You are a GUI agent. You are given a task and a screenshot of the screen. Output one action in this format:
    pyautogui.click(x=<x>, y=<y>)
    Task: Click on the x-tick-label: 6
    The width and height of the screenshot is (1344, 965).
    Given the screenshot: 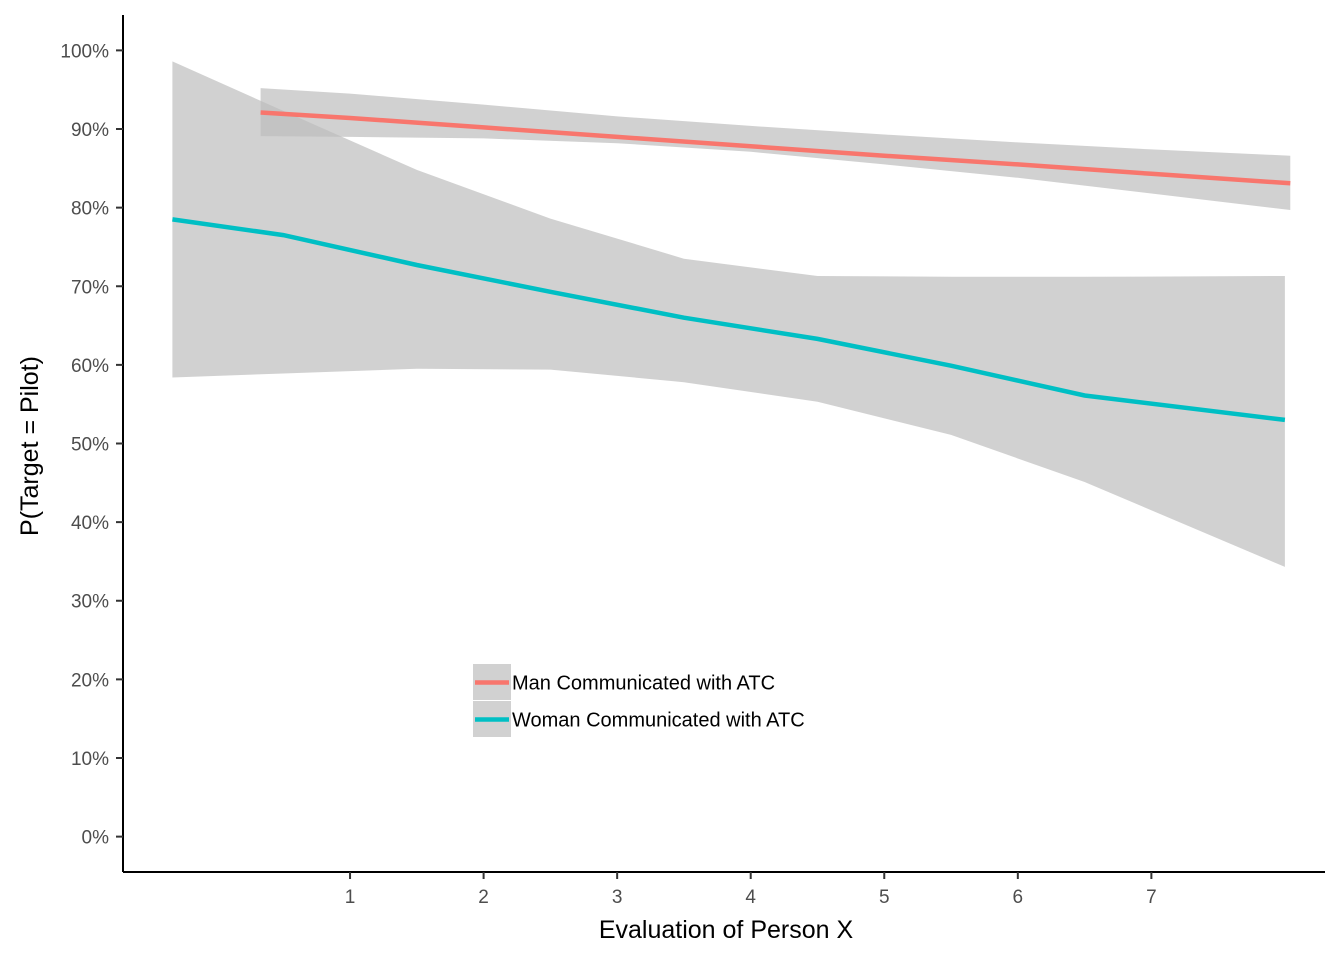 What is the action you would take?
    pyautogui.click(x=1018, y=897)
    